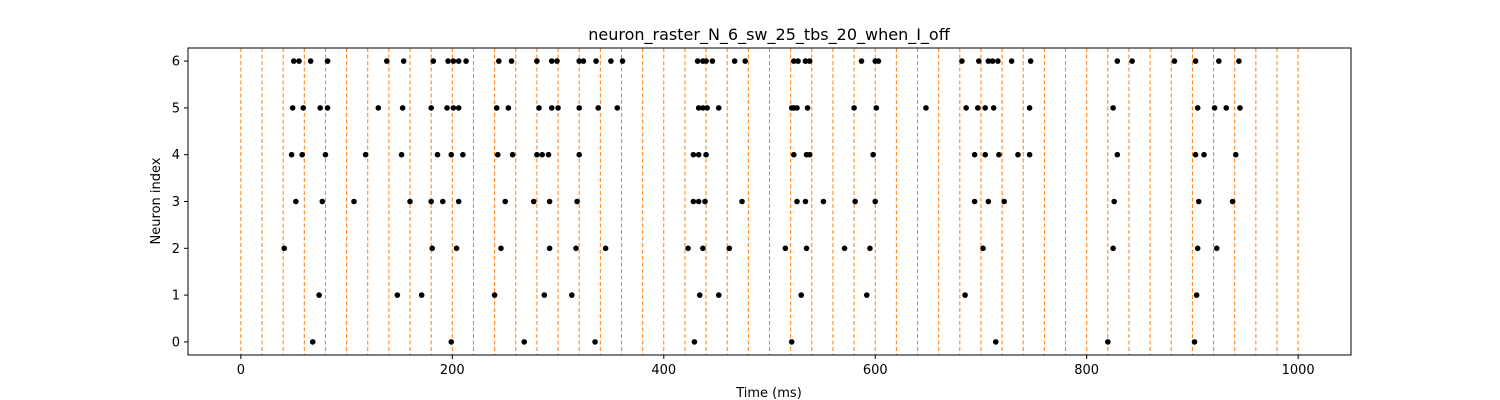 This screenshot has width=1500, height=400. What do you see at coordinates (176, 296) in the screenshot?
I see `y-tick-label: 1` at bounding box center [176, 296].